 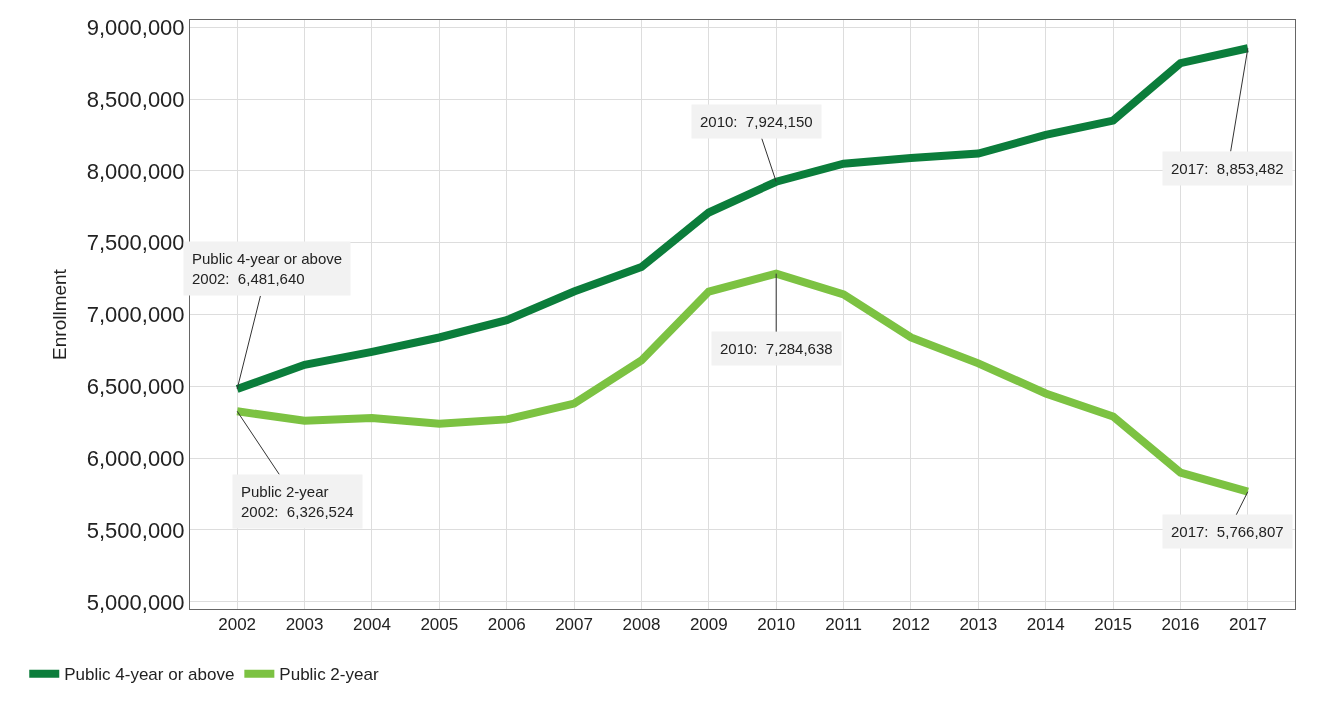 What do you see at coordinates (776, 348) in the screenshot?
I see `annotation: 2010: 7,284,638` at bounding box center [776, 348].